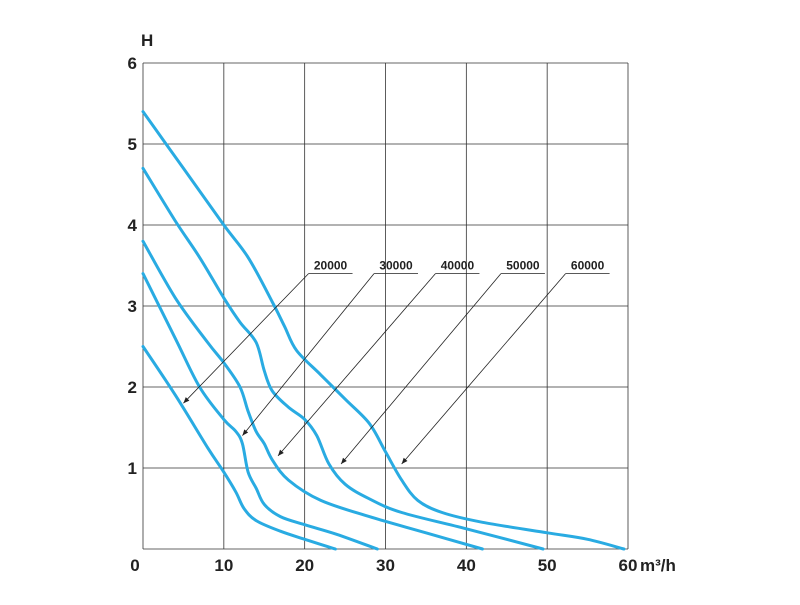 This screenshot has height=605, width=800. Describe the element at coordinates (132, 63) in the screenshot. I see `y-tick-label: 6` at that location.